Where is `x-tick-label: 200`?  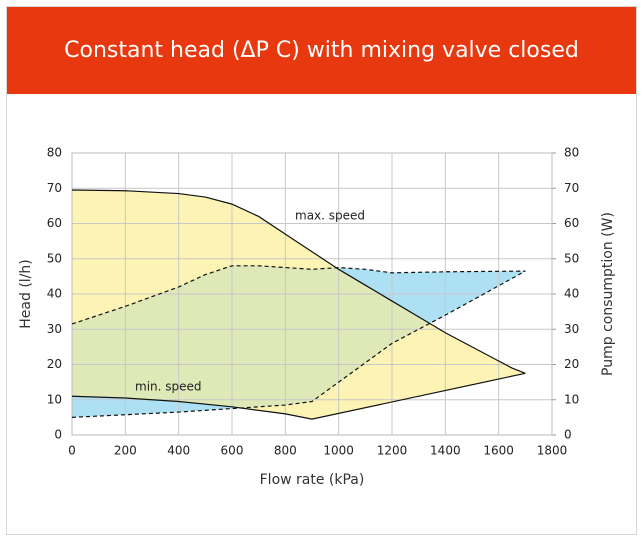
x-tick-label: 200 is located at coordinates (125, 451).